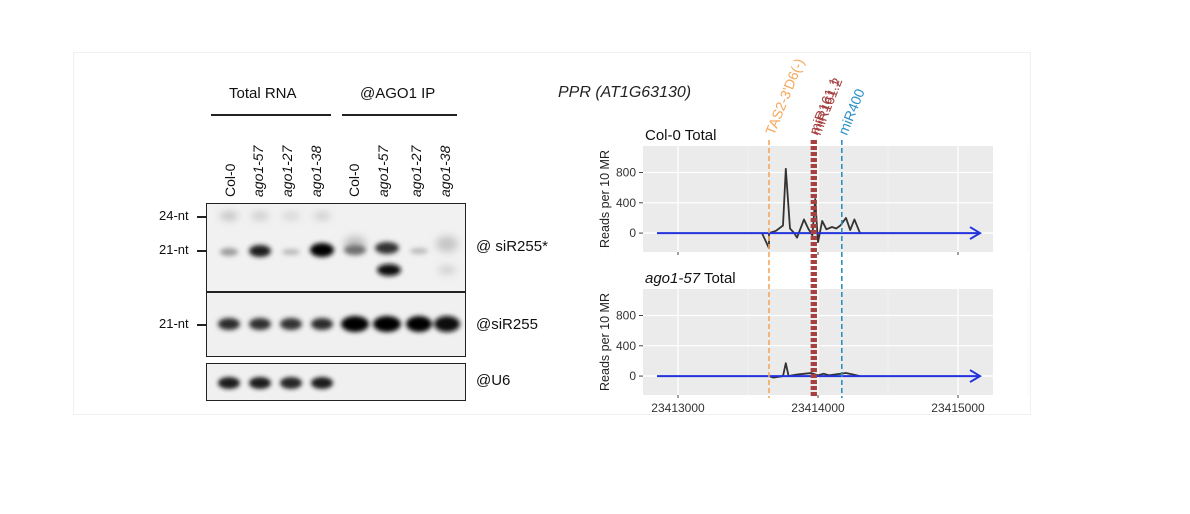 The width and height of the screenshot is (1190, 514). What do you see at coordinates (263, 93) in the screenshot?
I see `group-label-total-rna: Total RNA` at bounding box center [263, 93].